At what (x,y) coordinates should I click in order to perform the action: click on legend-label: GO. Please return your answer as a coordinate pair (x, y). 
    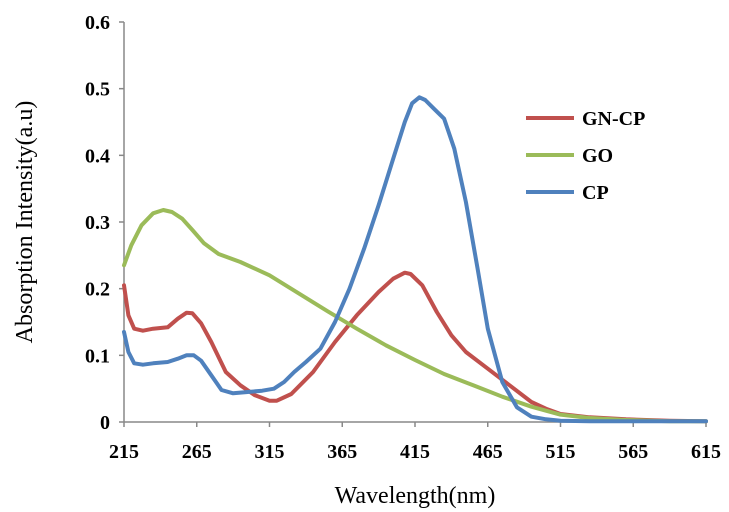
    Looking at the image, I should click on (597, 156).